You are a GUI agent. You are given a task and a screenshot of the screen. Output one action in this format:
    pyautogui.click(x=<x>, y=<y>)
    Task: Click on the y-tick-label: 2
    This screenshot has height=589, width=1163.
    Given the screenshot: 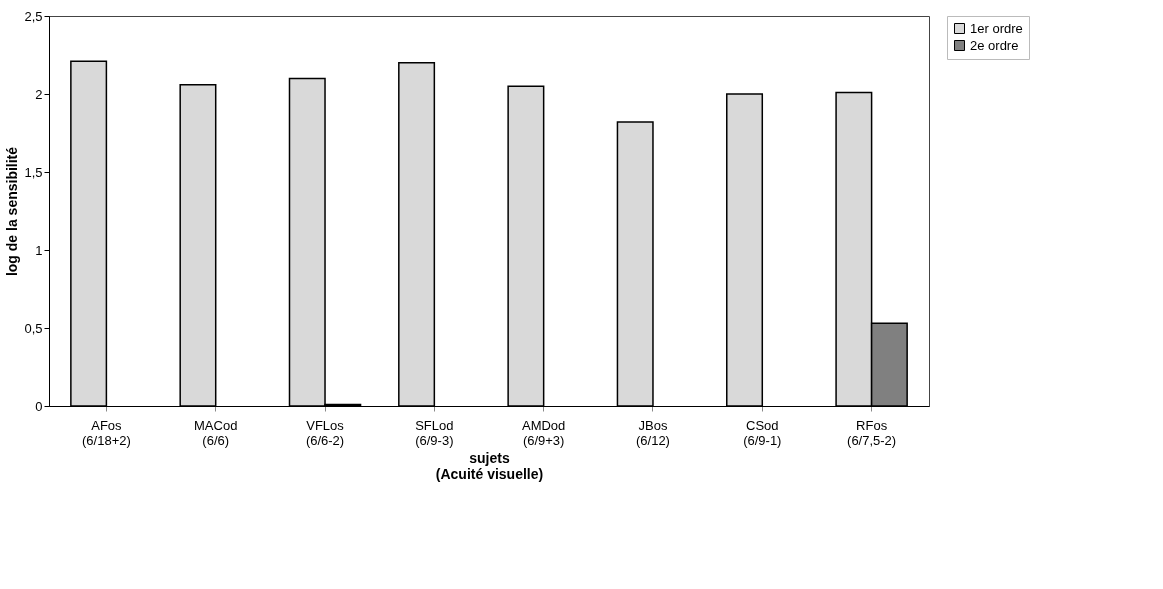 What is the action you would take?
    pyautogui.click(x=39, y=94)
    